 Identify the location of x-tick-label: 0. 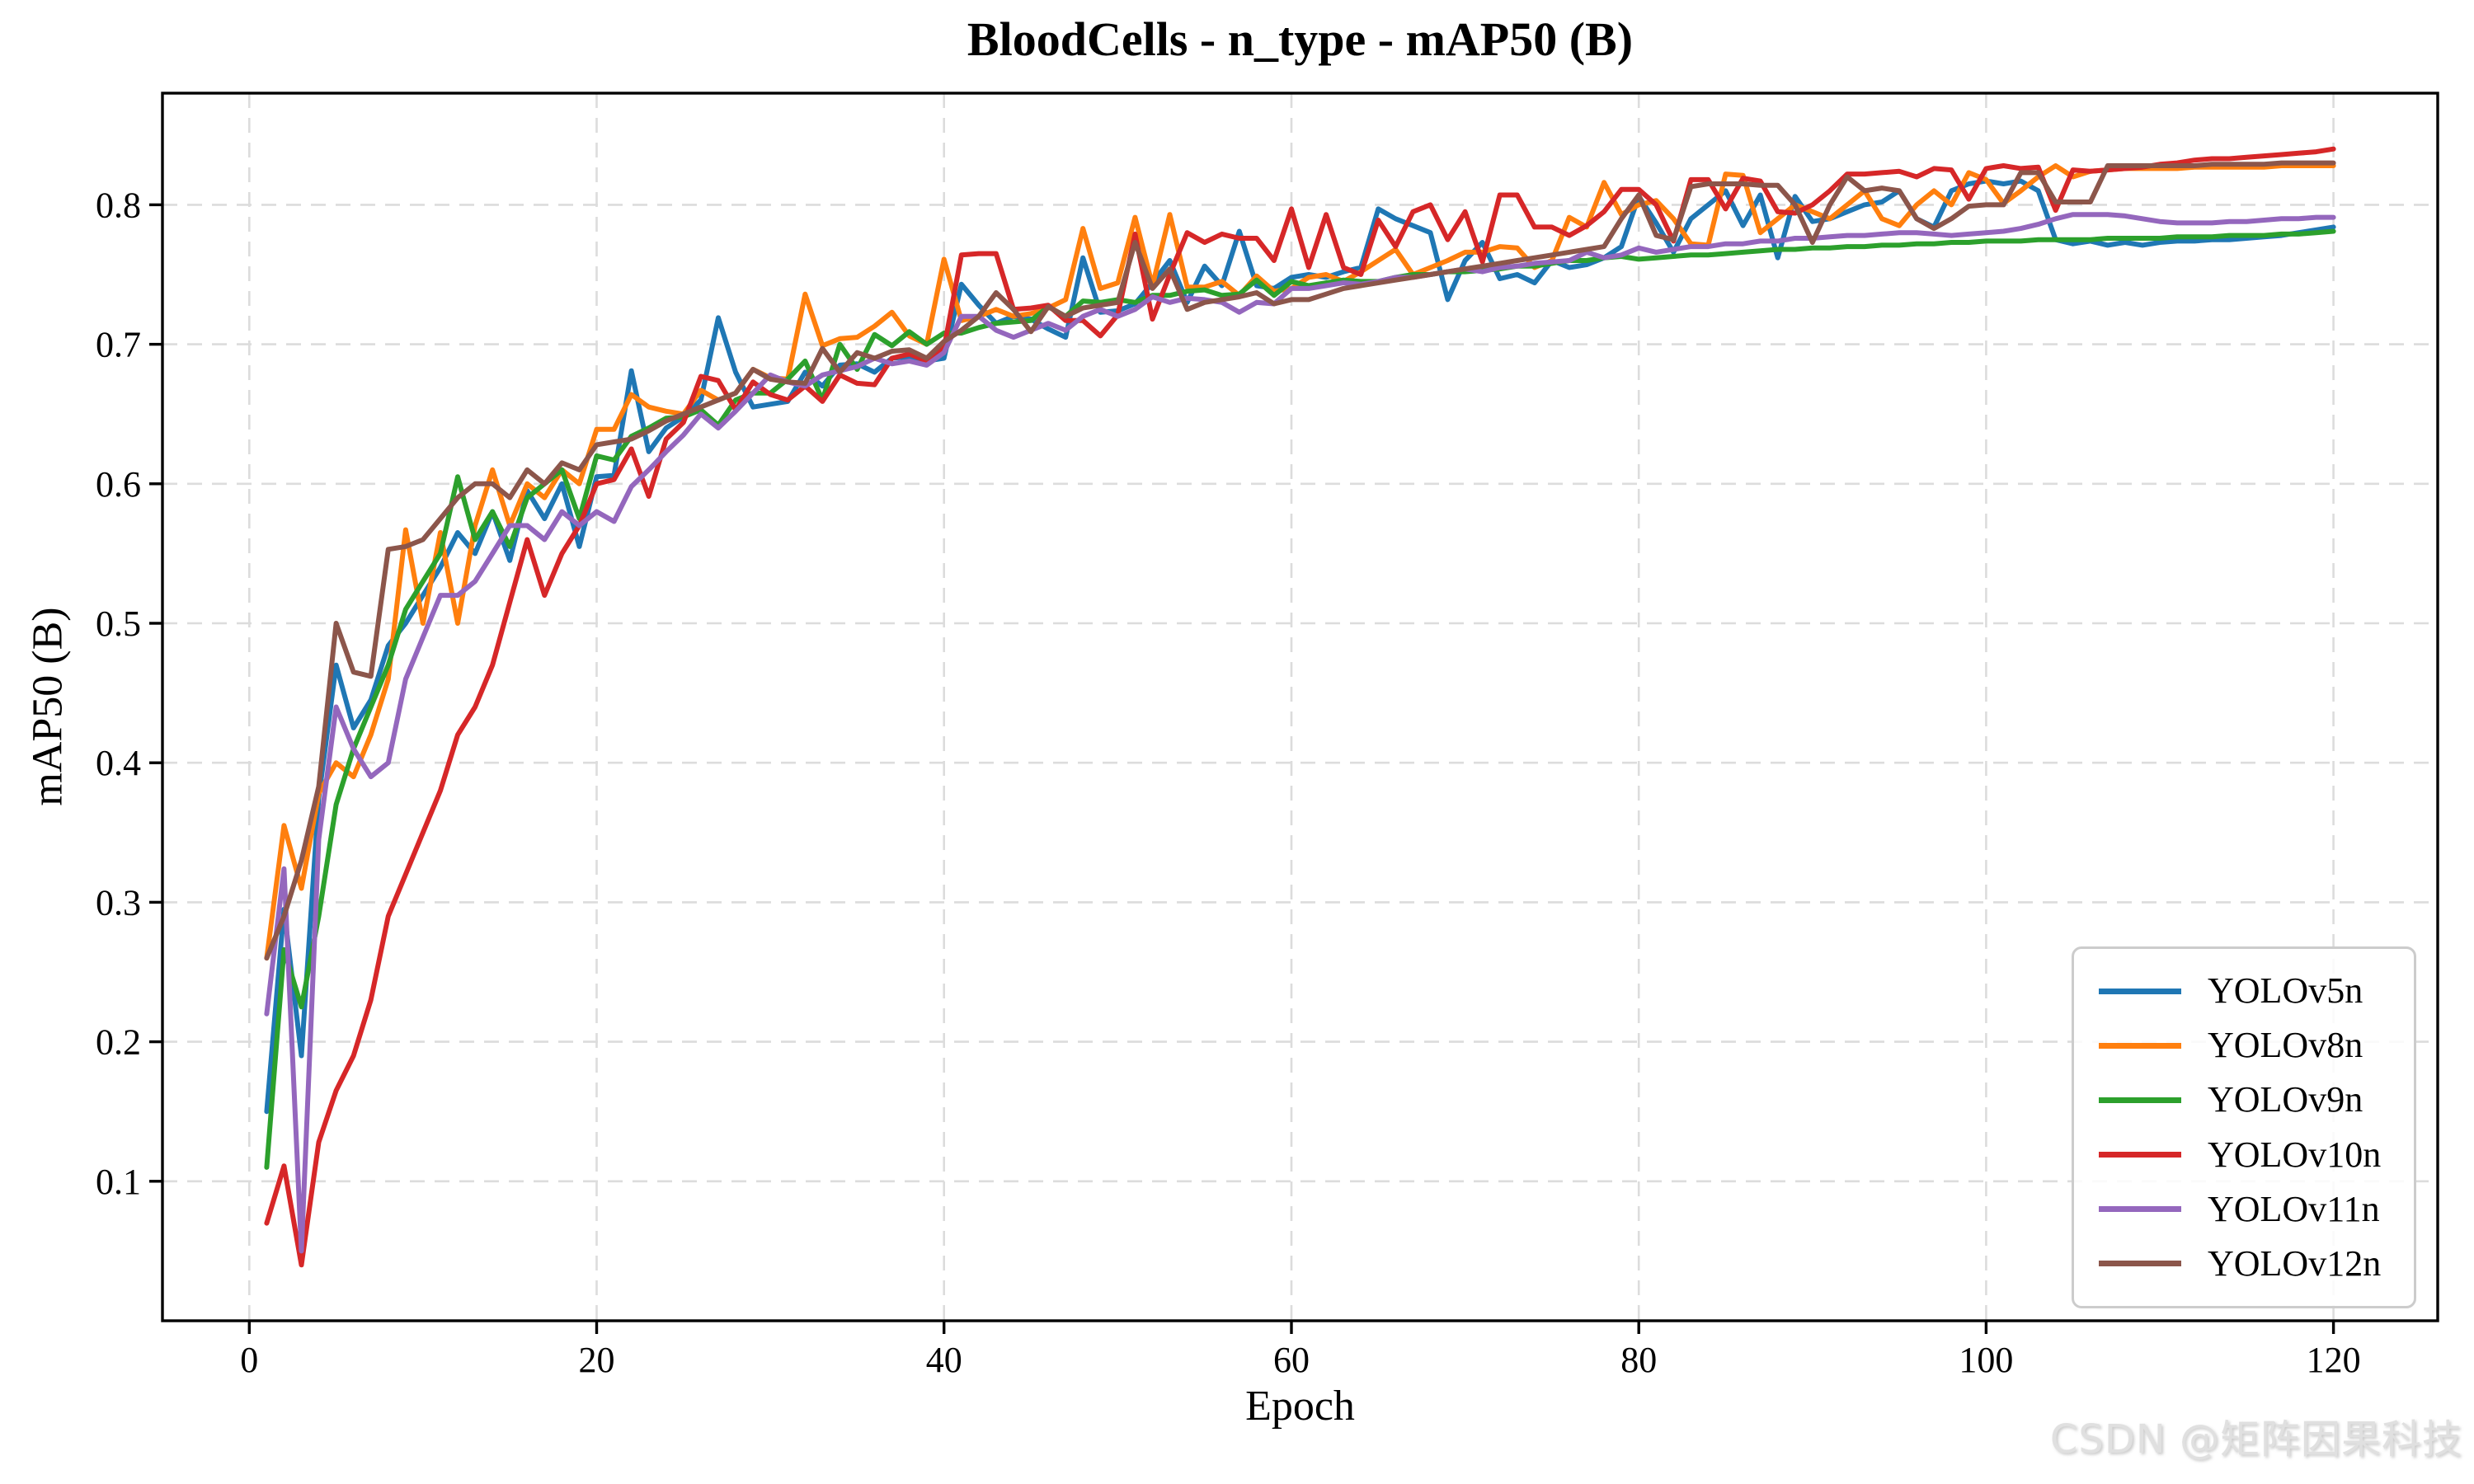
(249, 1360).